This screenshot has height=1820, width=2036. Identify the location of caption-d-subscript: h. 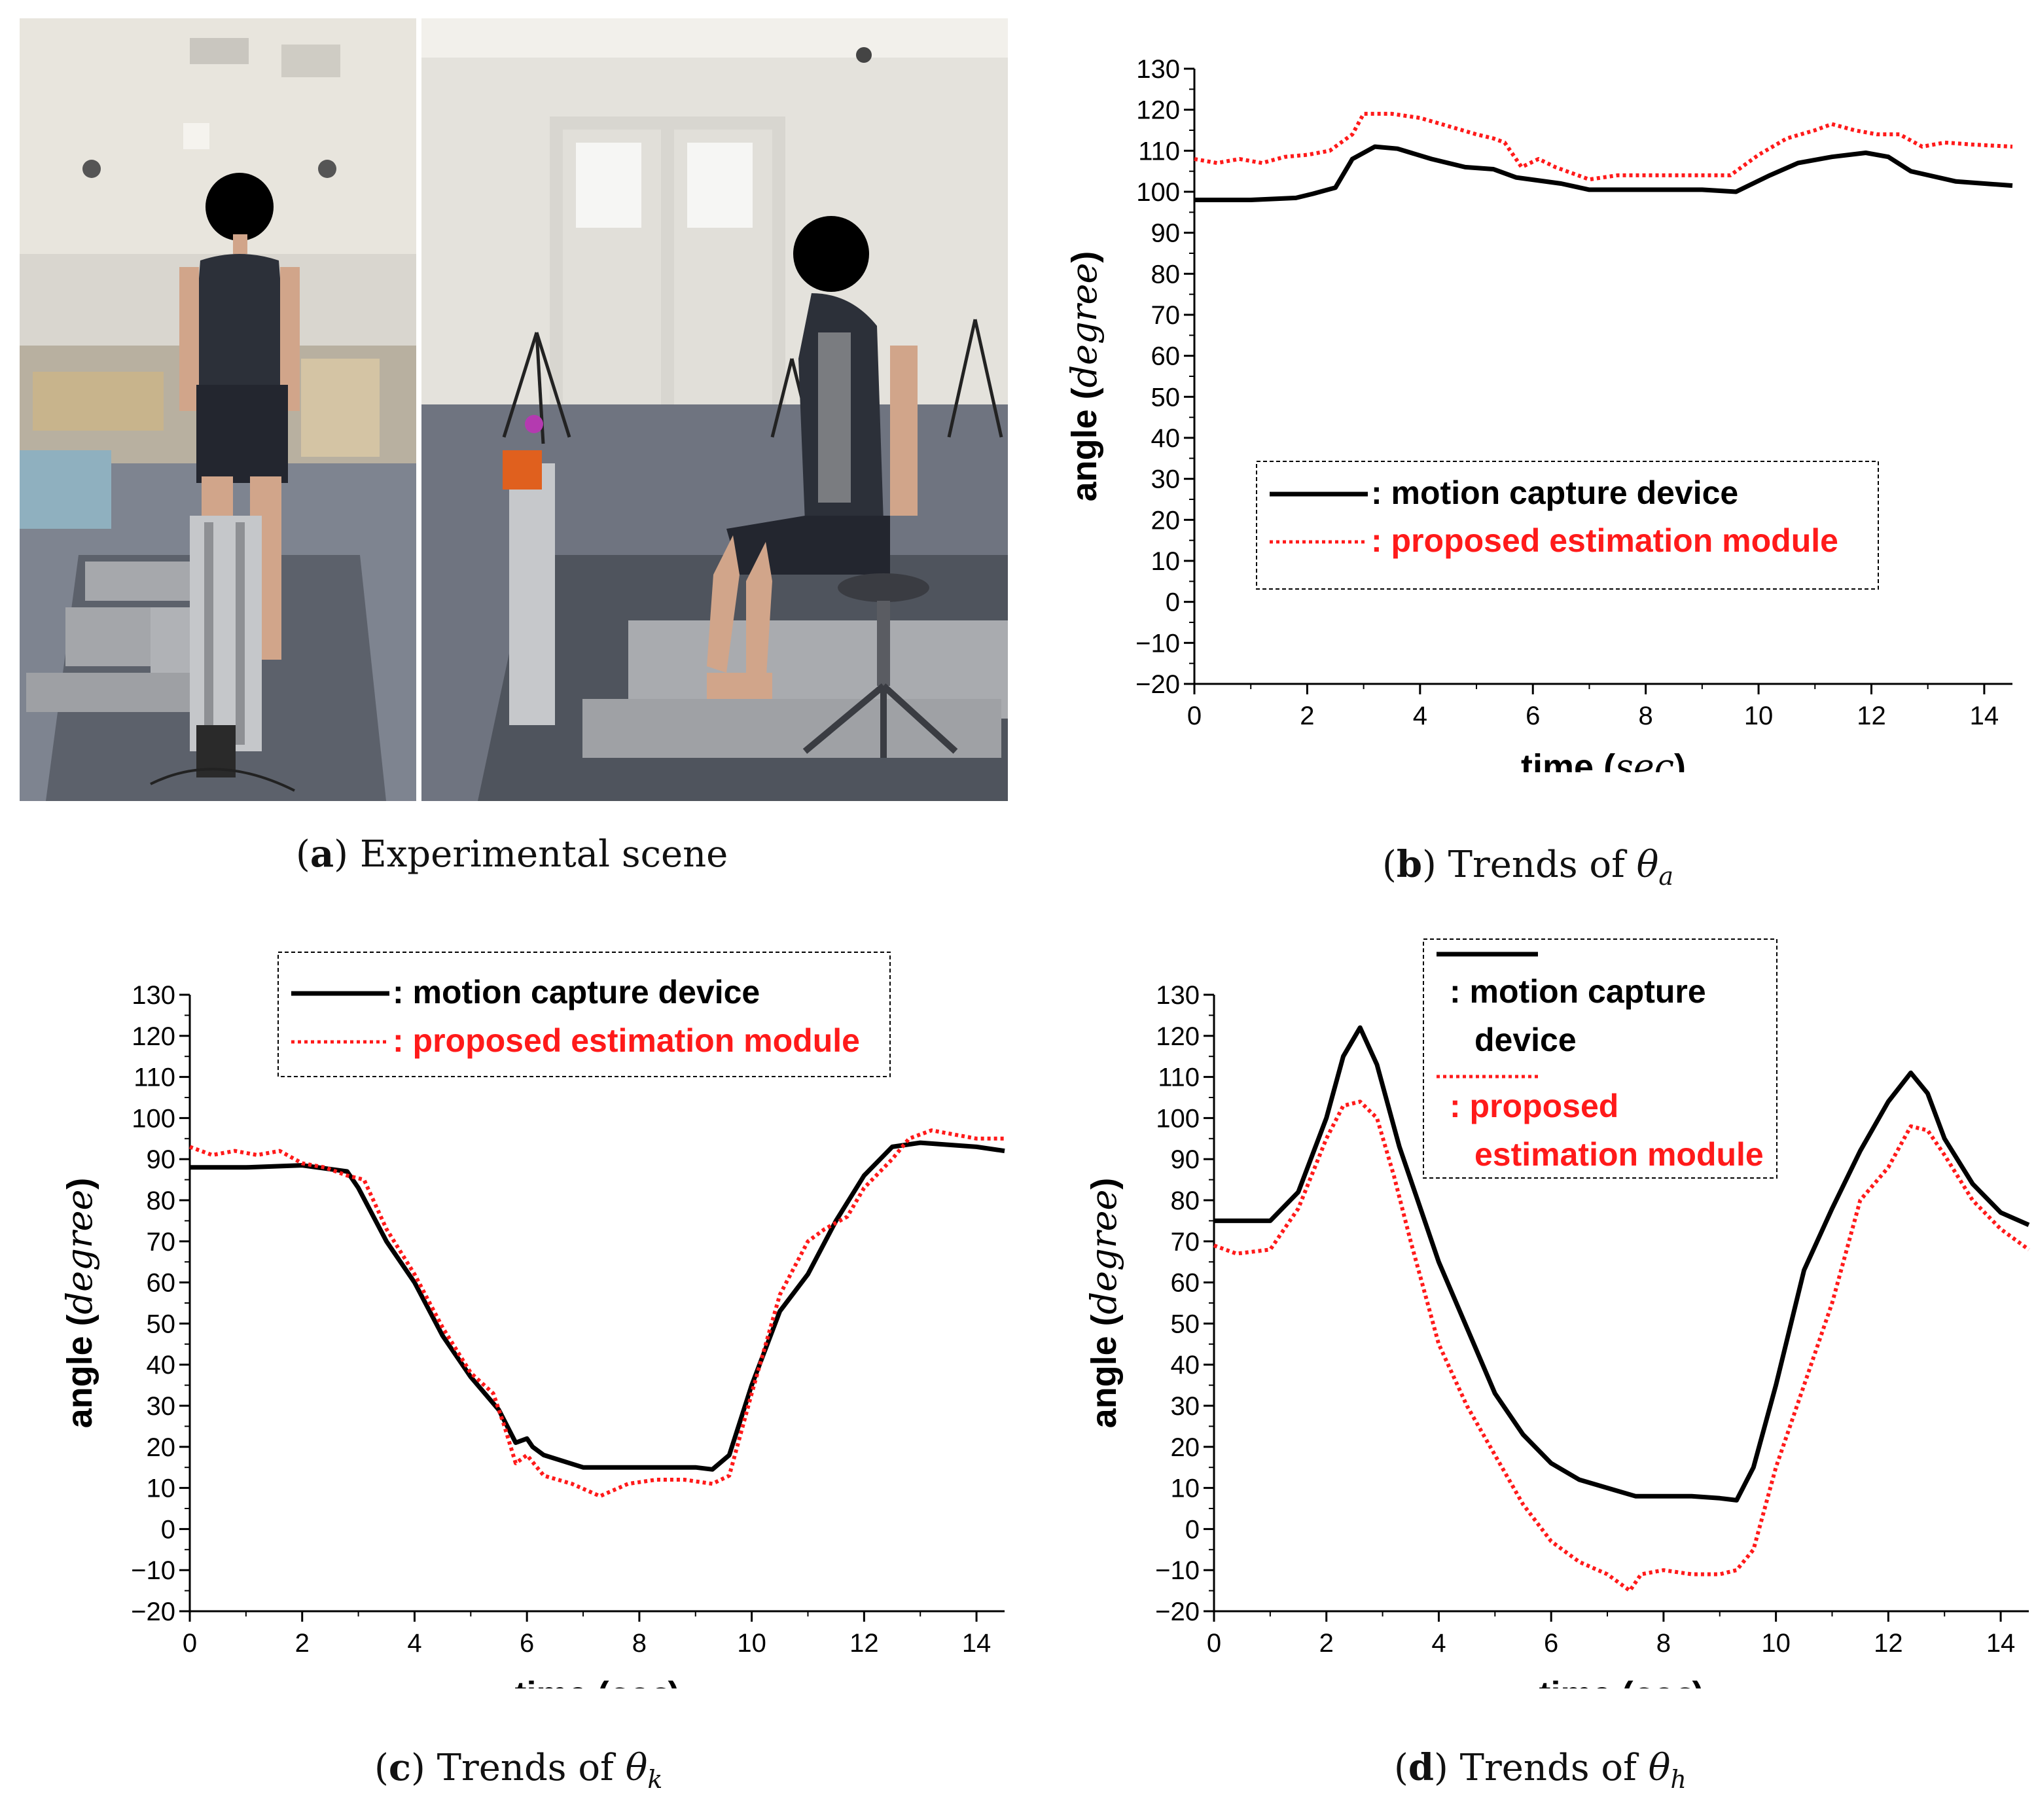
(1678, 1779).